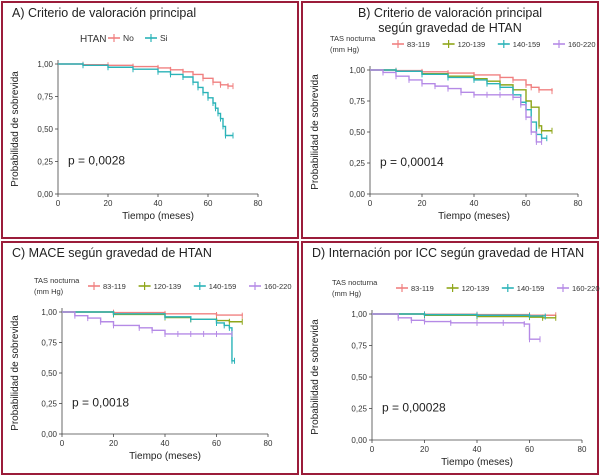 The height and width of the screenshot is (476, 600). I want to click on series-140-159-curve, so click(458, 104).